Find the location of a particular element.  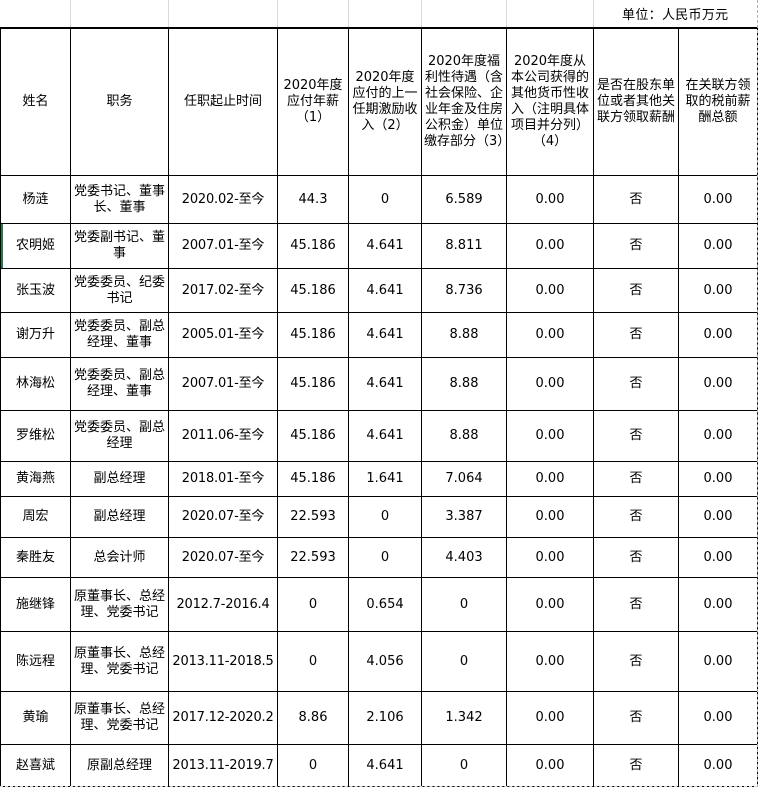

cell-title: 党委委员、副总经理、董事 is located at coordinates (119, 384).